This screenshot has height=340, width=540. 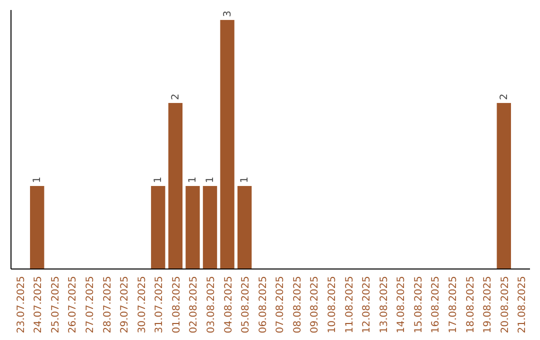 I want to click on x-tick-label: 29.07.2025, so click(x=125, y=305).